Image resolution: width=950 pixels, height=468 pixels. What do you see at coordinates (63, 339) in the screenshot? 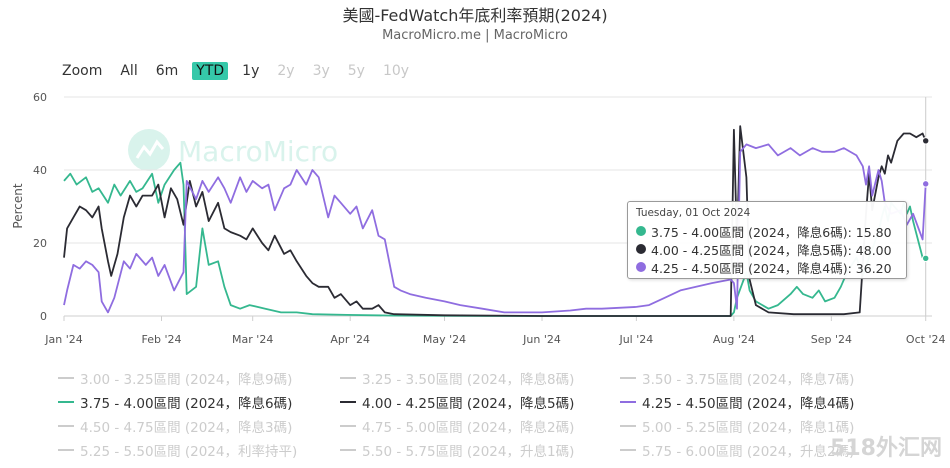
I see `x-tick-label: Jan '24` at bounding box center [63, 339].